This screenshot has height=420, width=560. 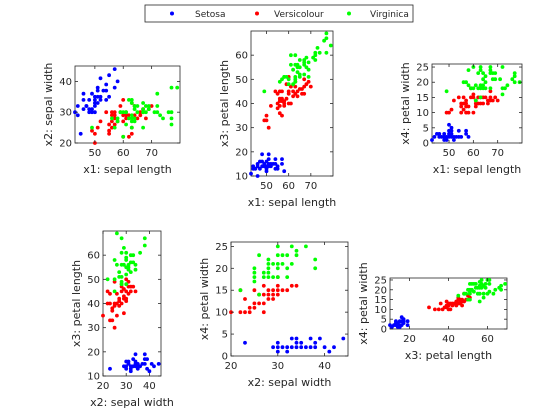 What do you see at coordinates (380, 280) in the screenshot?
I see `y-tick-label: 25` at bounding box center [380, 280].